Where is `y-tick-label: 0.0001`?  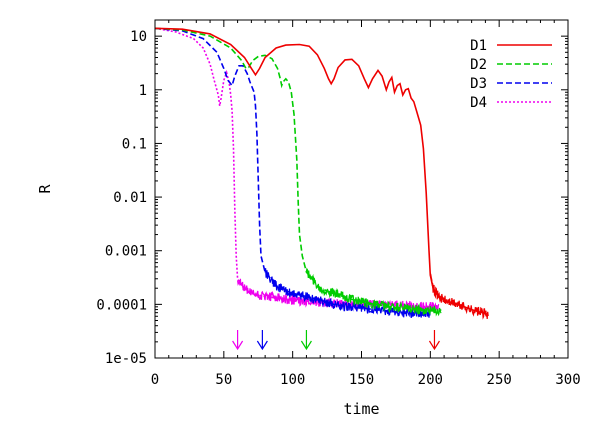
y-tick-label: 0.0001 is located at coordinates (121, 305).